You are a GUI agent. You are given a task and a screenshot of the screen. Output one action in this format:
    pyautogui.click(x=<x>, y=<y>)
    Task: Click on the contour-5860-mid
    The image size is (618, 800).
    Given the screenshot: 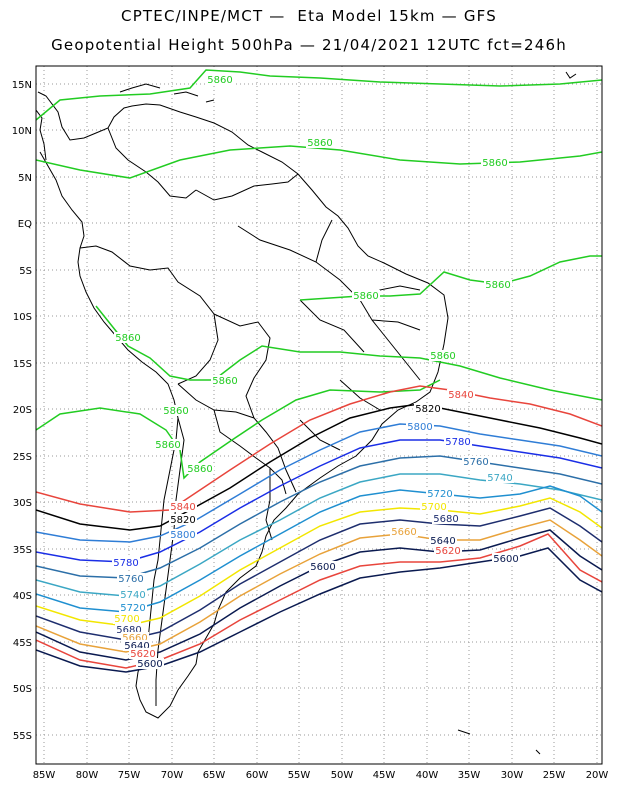 What is the action you would take?
    pyautogui.click(x=319, y=162)
    